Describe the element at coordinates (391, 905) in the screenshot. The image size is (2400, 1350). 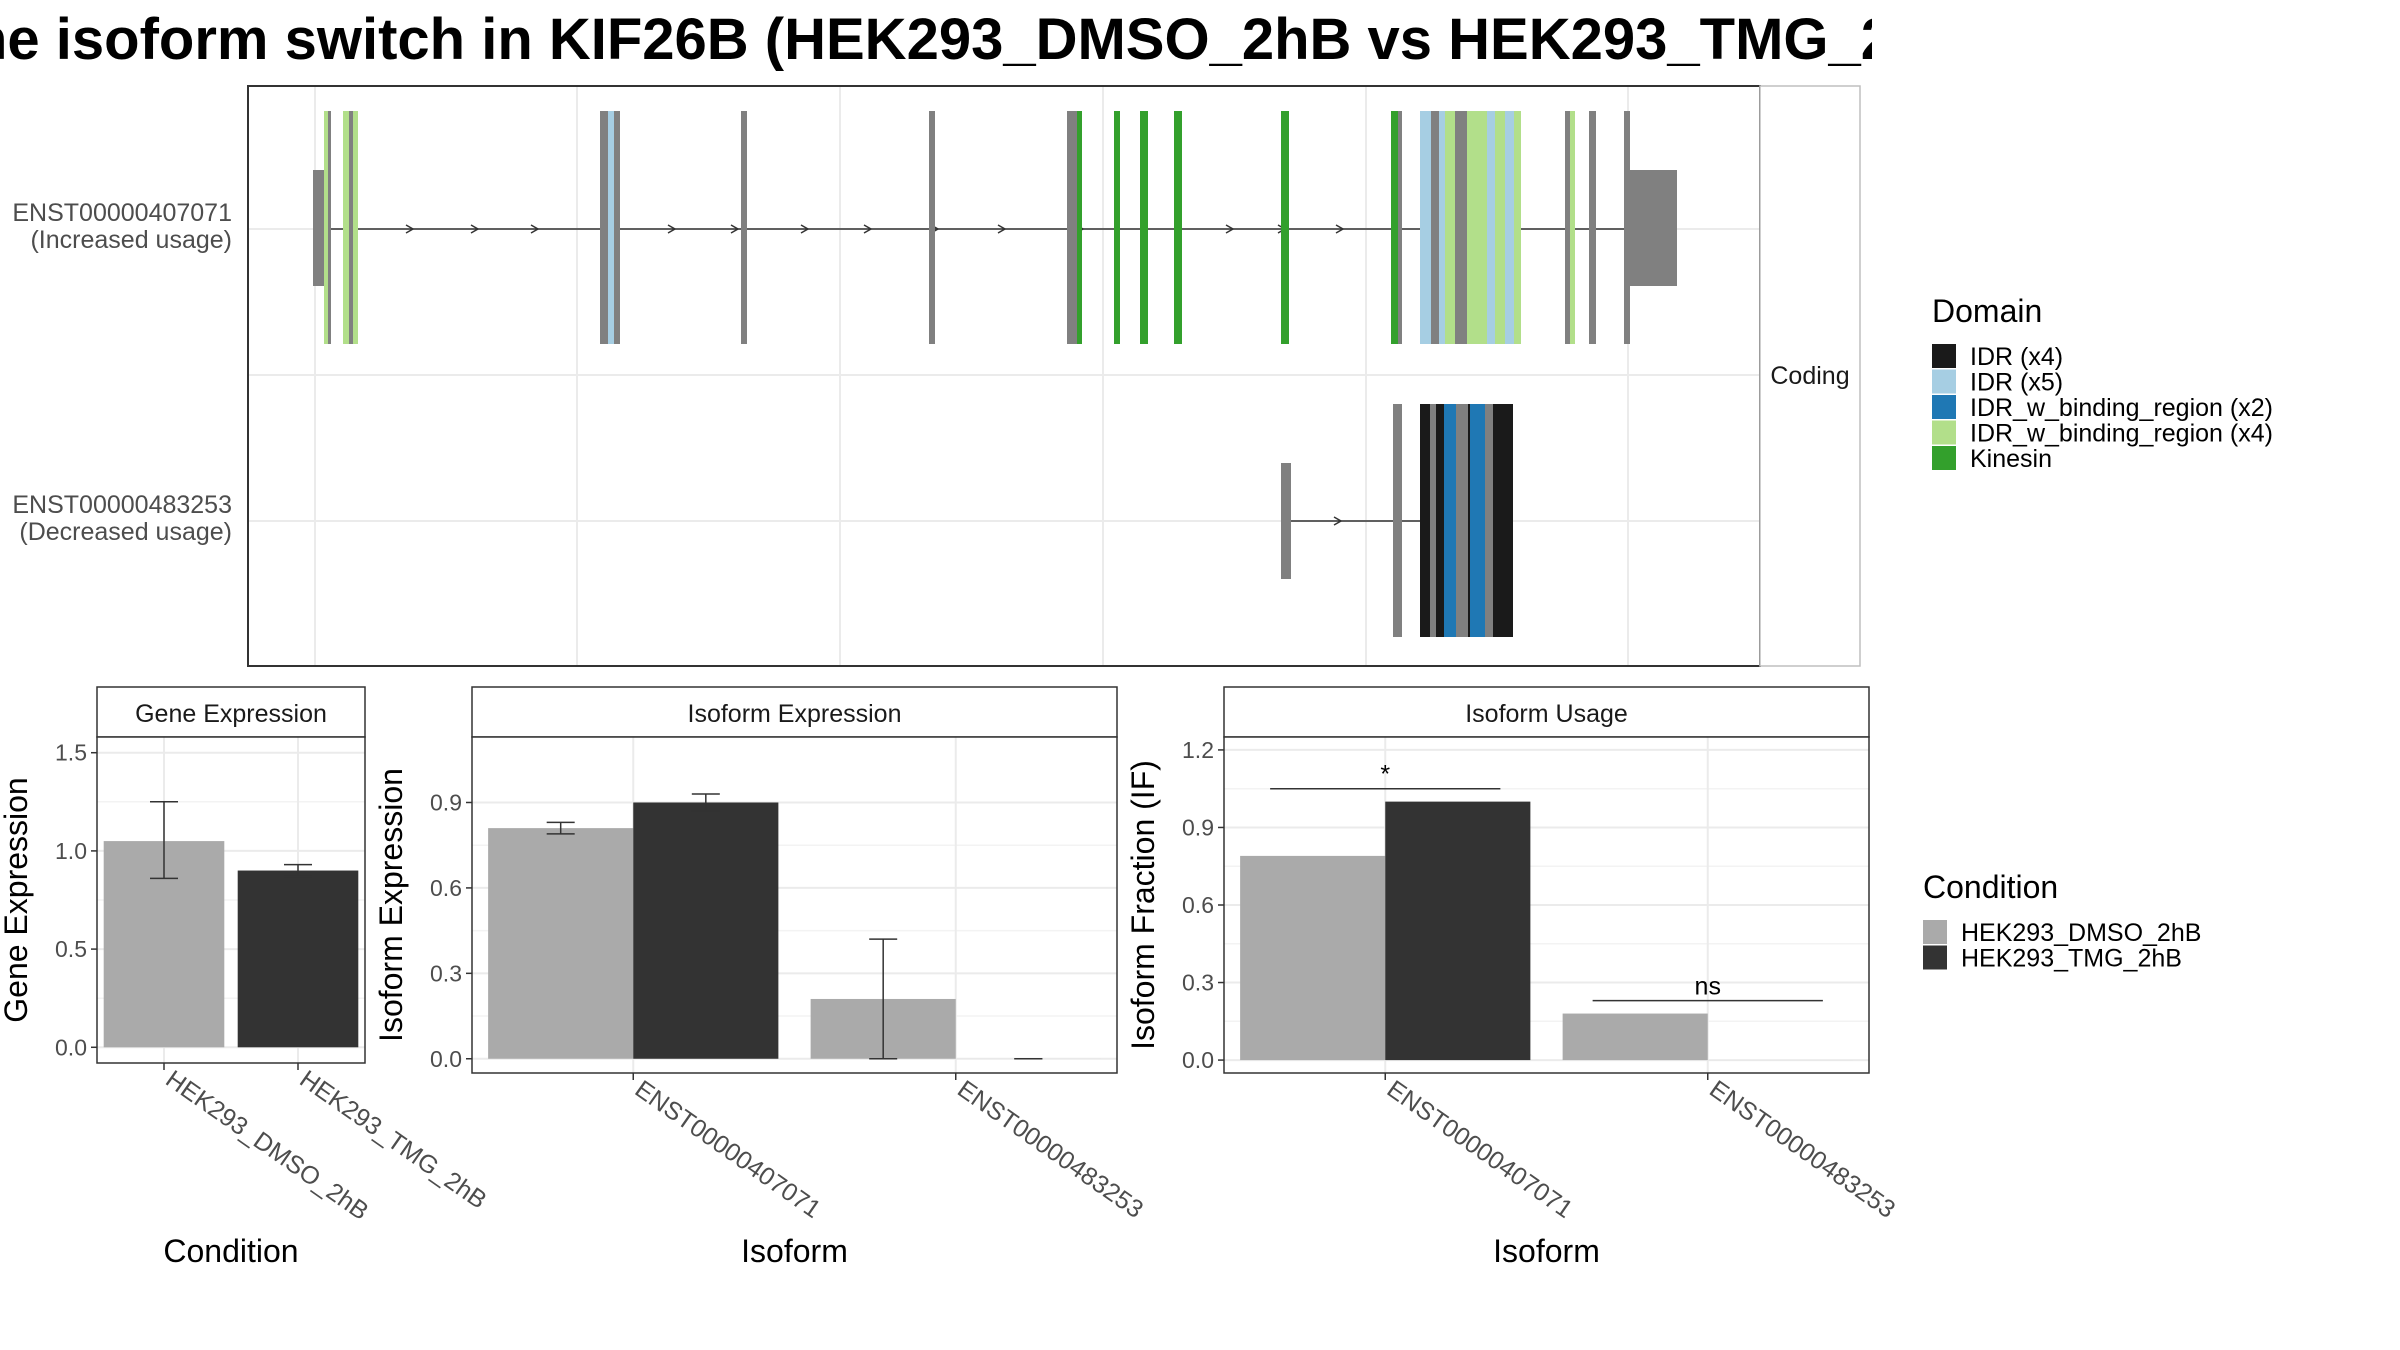
I see `y-axis-title: Isoform Expression` at that location.